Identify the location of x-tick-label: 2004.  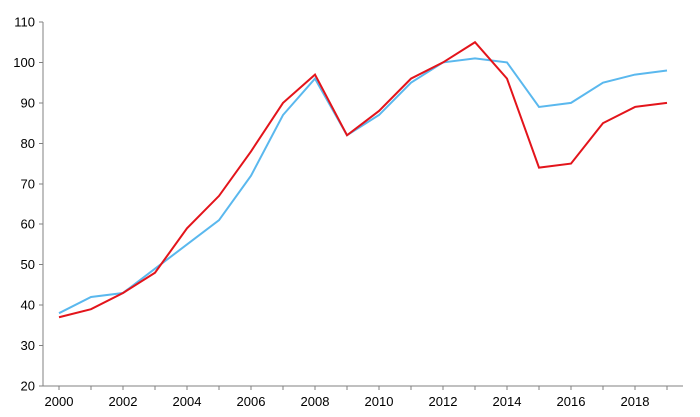
(187, 401).